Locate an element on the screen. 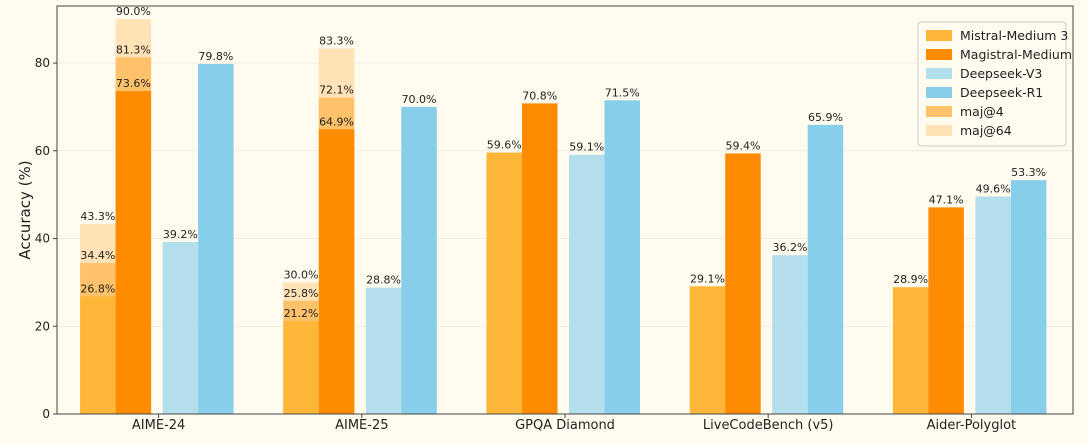 Image resolution: width=1088 pixels, height=444 pixels. bar-extension-label: 81.3% is located at coordinates (133, 49).